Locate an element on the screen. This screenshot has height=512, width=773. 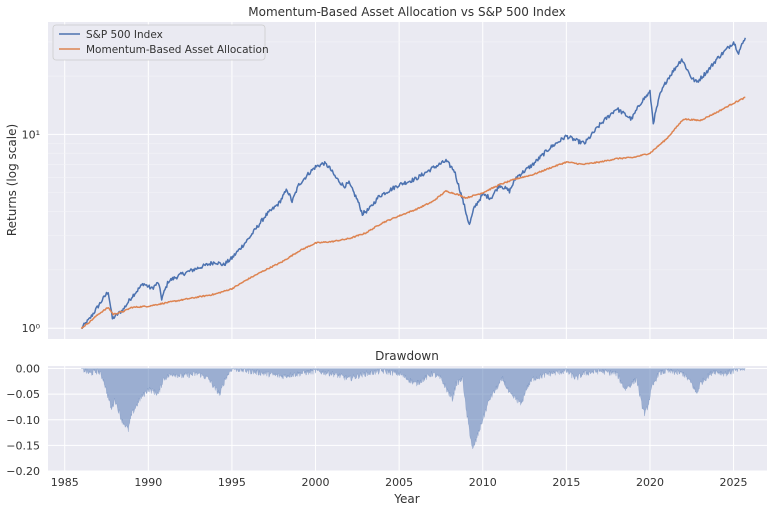
drawdown-x-tick-label: 1990 is located at coordinates (148, 482).